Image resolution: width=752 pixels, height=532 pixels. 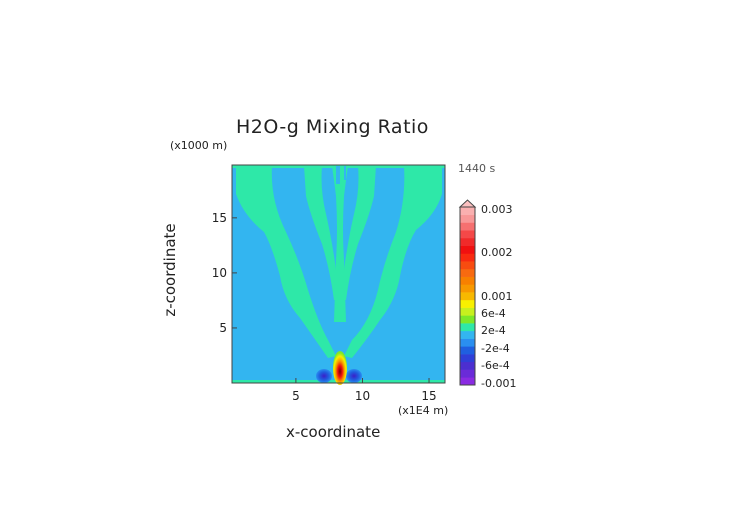 What do you see at coordinates (340, 244) in the screenshot?
I see `plume-center` at bounding box center [340, 244].